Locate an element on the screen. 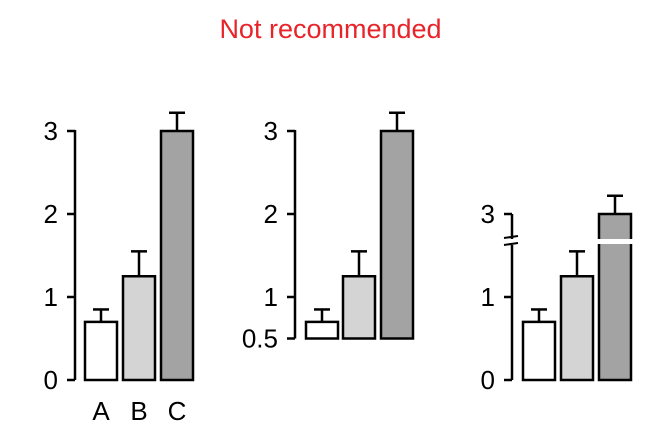 The image size is (661, 447). x-tick-label: A is located at coordinates (101, 411).